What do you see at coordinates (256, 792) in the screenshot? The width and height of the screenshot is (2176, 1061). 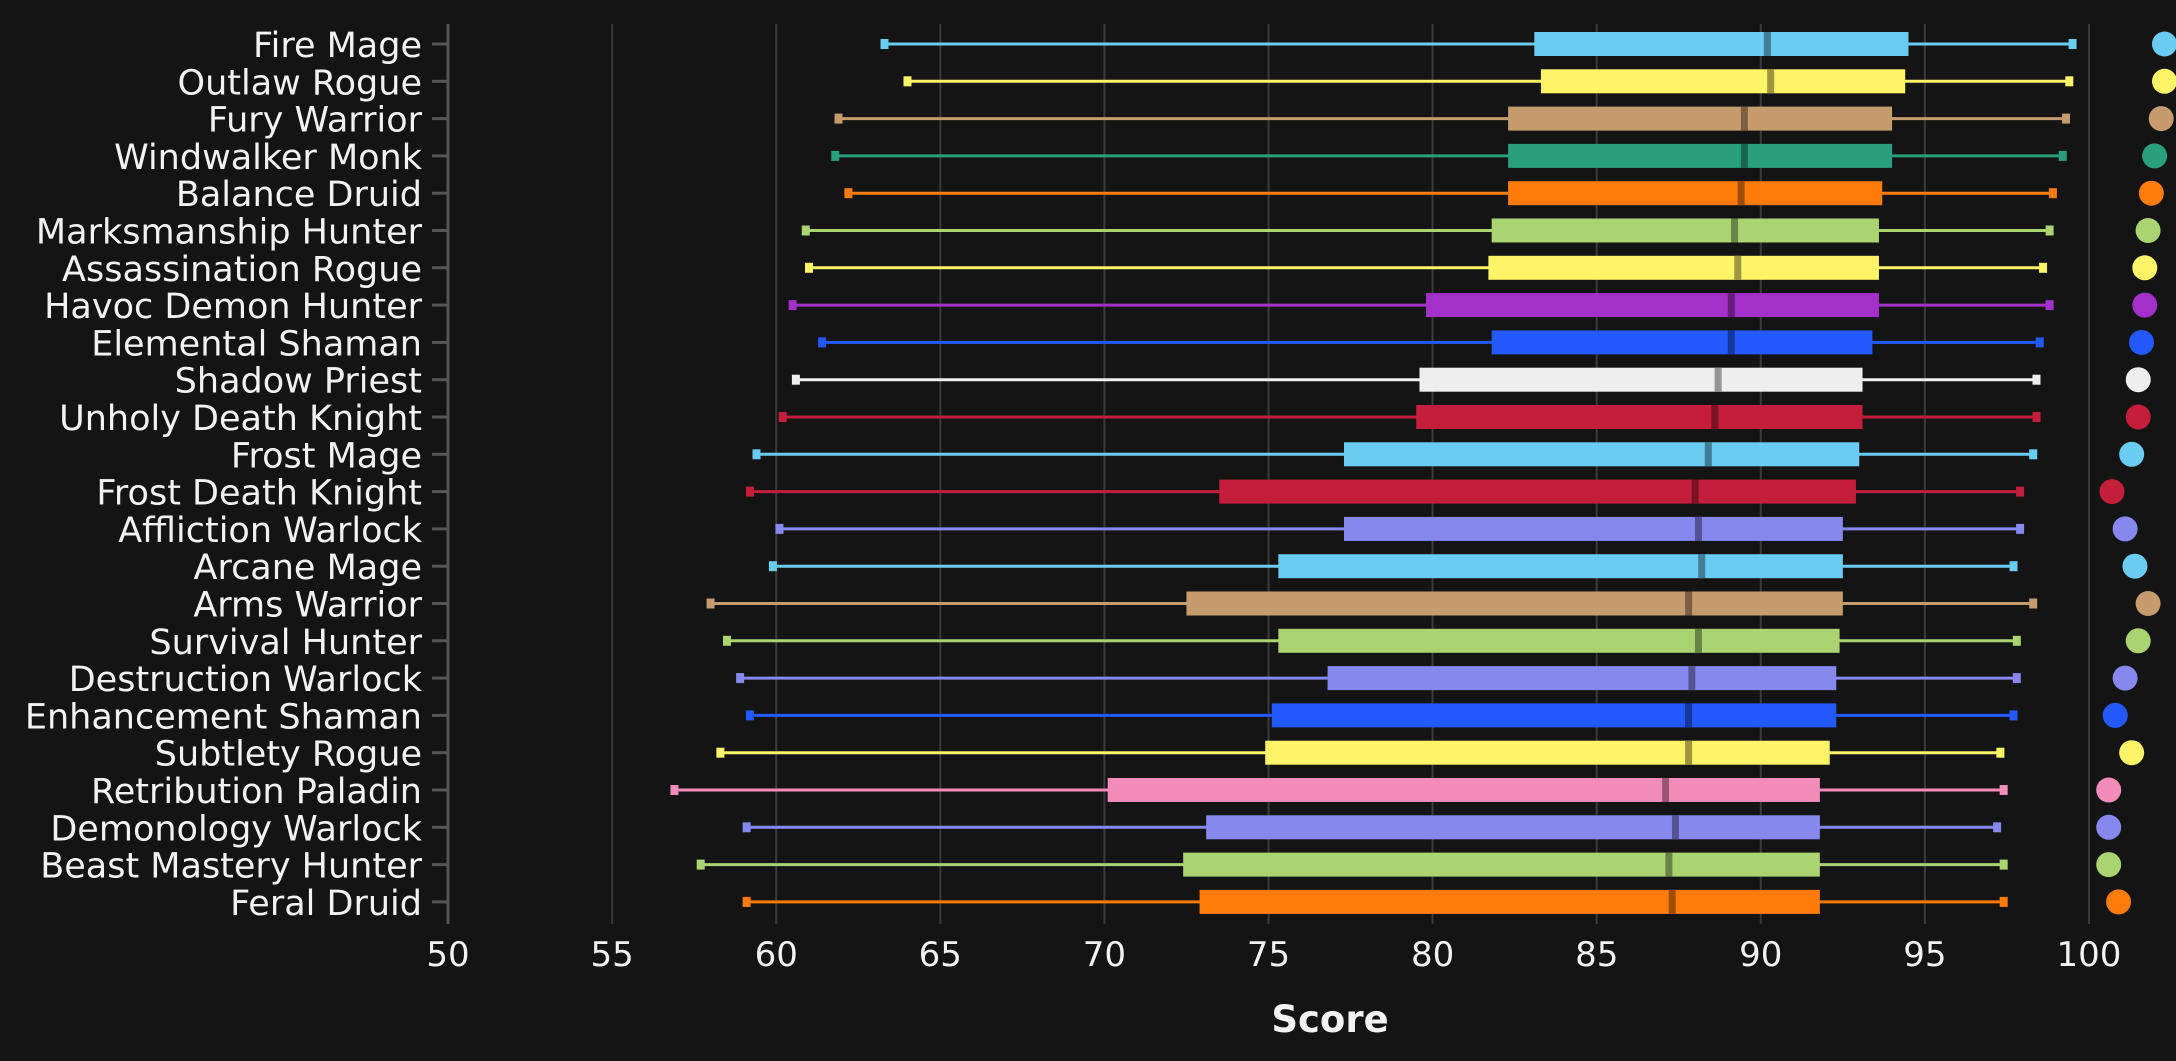 I see `spec-label: Retribution Paladin` at bounding box center [256, 792].